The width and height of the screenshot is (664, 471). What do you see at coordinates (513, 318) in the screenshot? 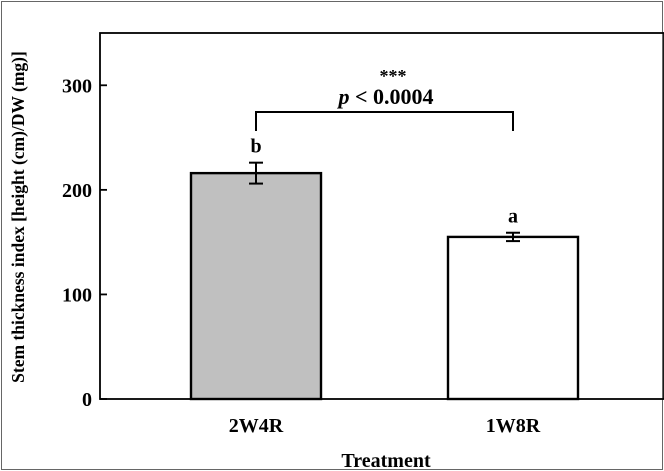
I see `bar-1w8r` at bounding box center [513, 318].